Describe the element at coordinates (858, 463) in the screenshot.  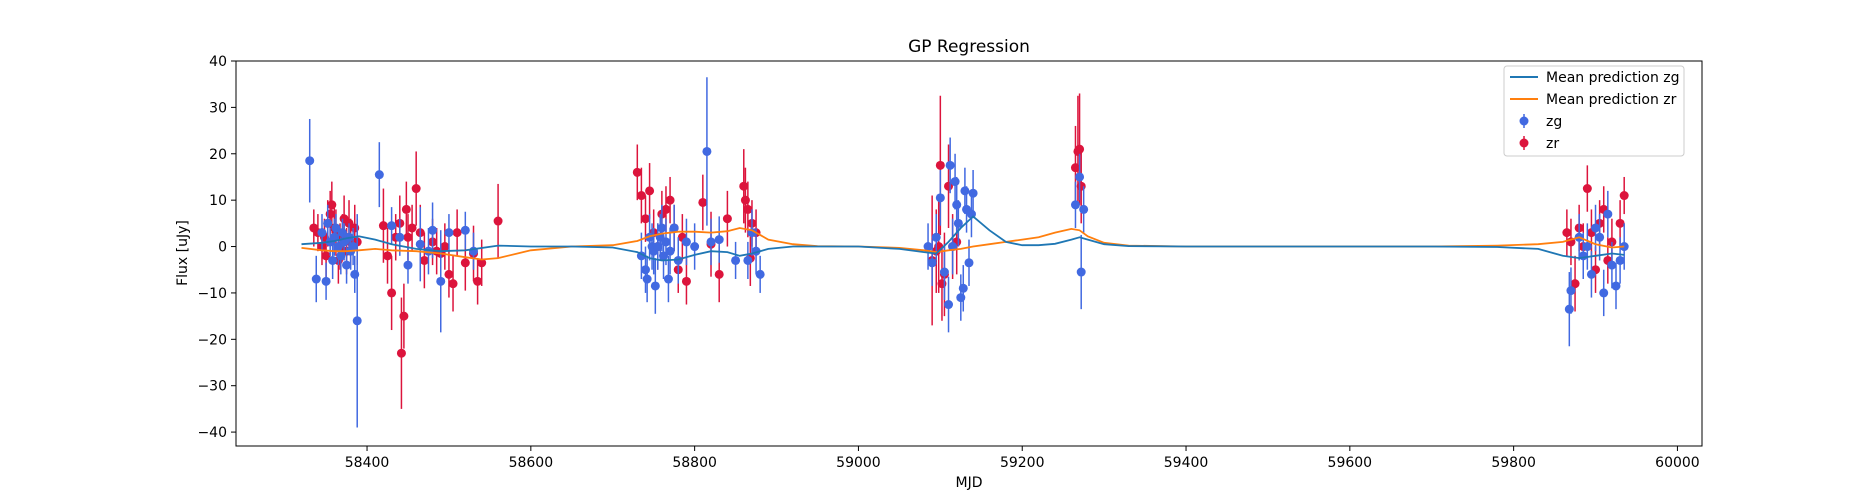
I see `x-tick-label: 59000` at that location.